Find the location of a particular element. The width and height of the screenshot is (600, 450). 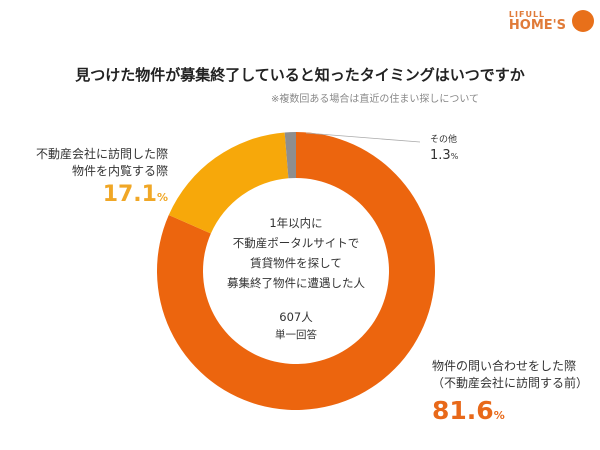

pct-visit-value: 17.1 is located at coordinates (129, 194).